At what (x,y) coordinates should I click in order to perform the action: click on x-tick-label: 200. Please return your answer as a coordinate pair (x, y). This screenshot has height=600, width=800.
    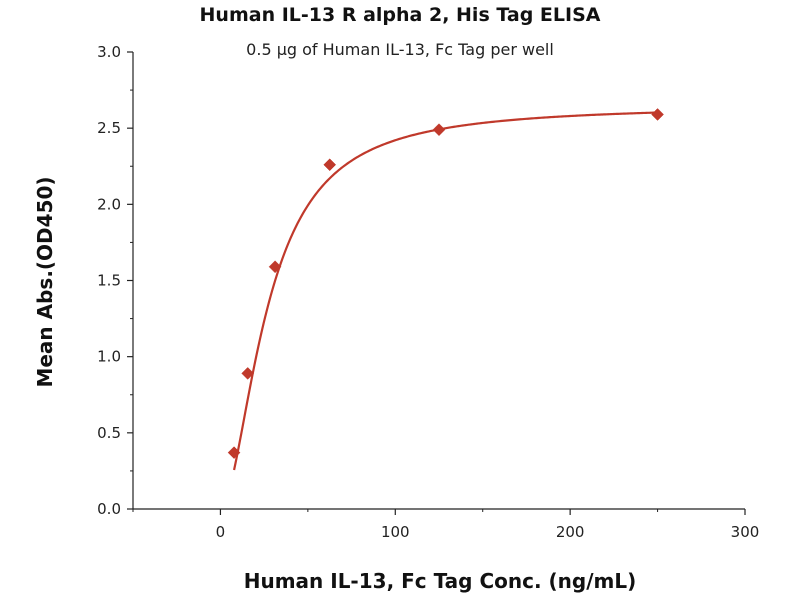
    Looking at the image, I should click on (570, 532).